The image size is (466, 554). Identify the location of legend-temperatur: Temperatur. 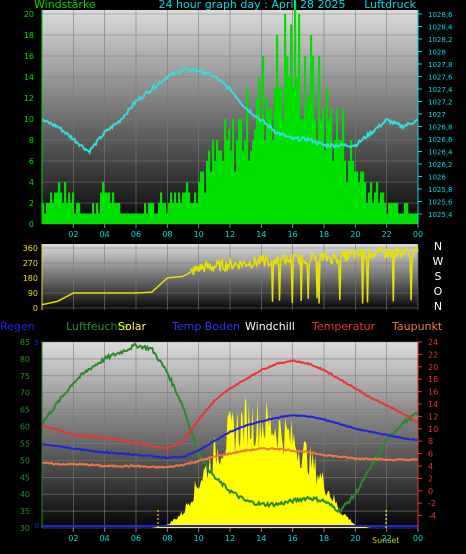
(343, 326).